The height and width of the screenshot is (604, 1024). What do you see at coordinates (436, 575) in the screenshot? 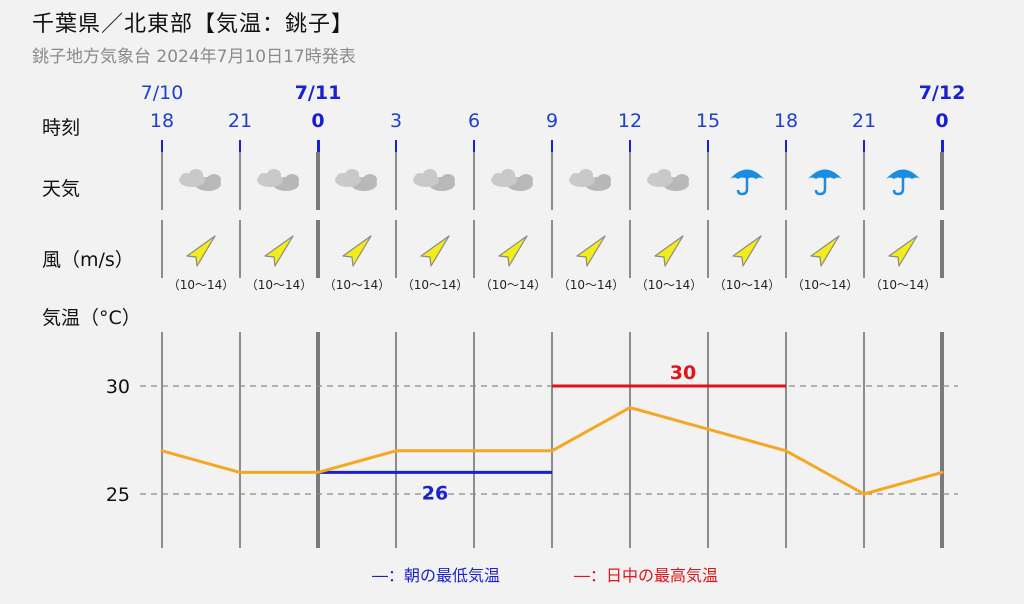
I see `legend-min-temp: ―：朝の最低気温` at bounding box center [436, 575].